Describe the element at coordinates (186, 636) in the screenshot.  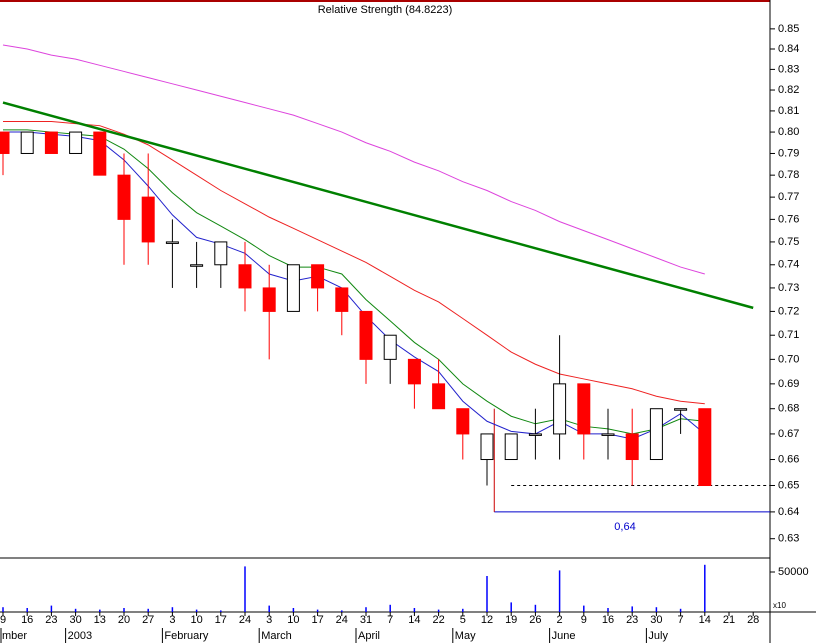
I see `month-label: February` at that location.